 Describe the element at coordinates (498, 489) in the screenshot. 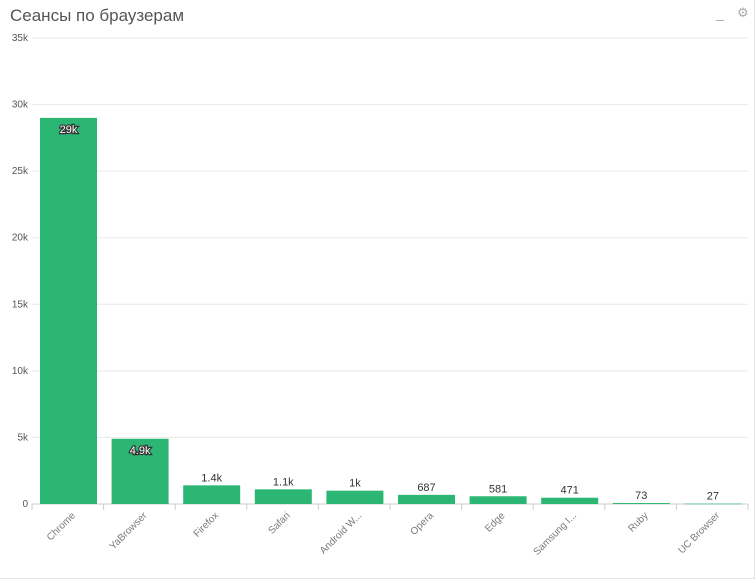

I see `data-label: 581` at that location.